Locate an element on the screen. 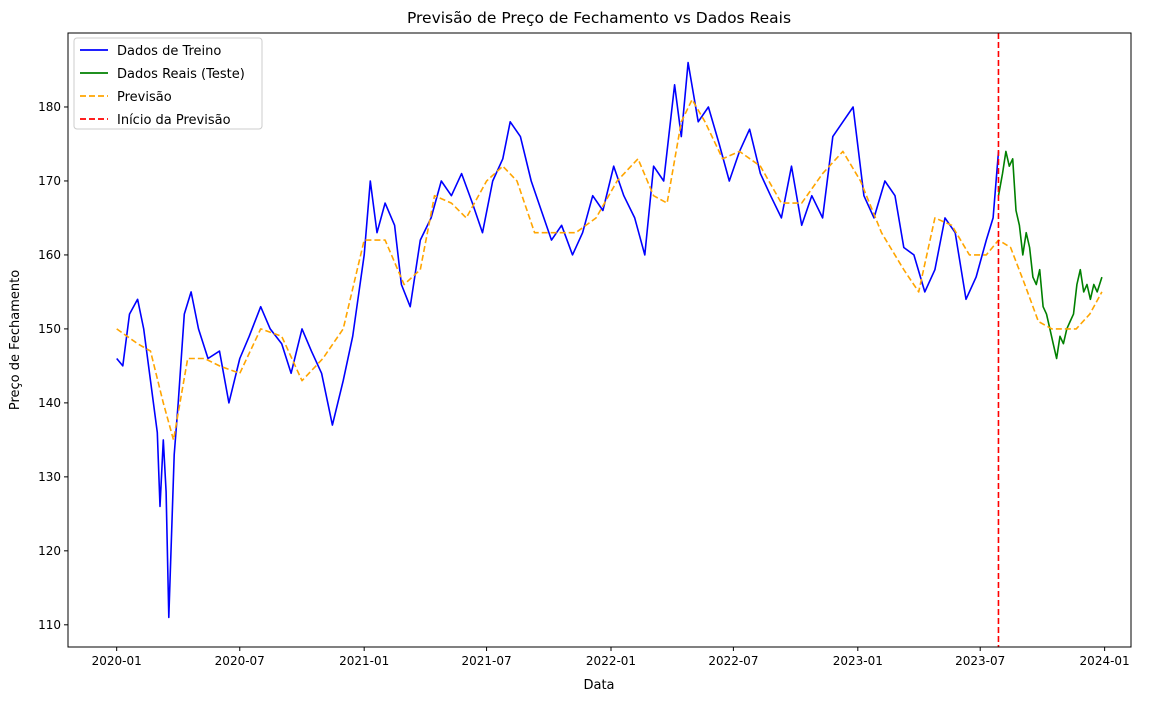 The image size is (1160, 701). y-tick-label-4: 150 is located at coordinates (49, 329).